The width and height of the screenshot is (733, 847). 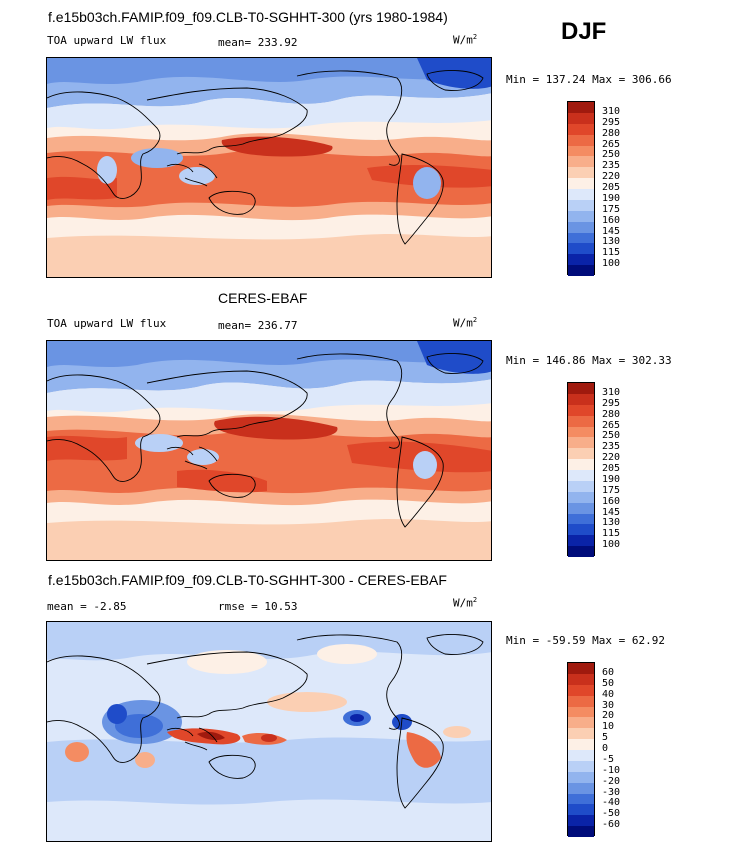 I want to click on colorbar-tick-label: 0, so click(x=605, y=748).